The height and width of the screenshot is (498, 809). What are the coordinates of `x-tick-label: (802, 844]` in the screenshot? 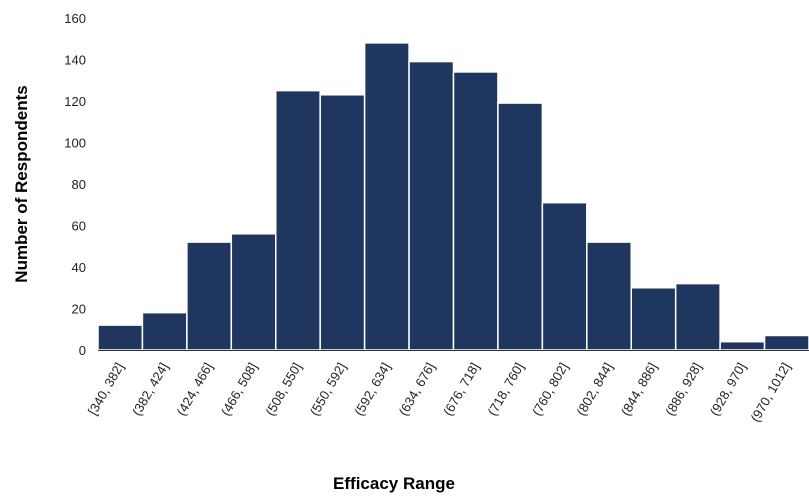 It's located at (594, 389).